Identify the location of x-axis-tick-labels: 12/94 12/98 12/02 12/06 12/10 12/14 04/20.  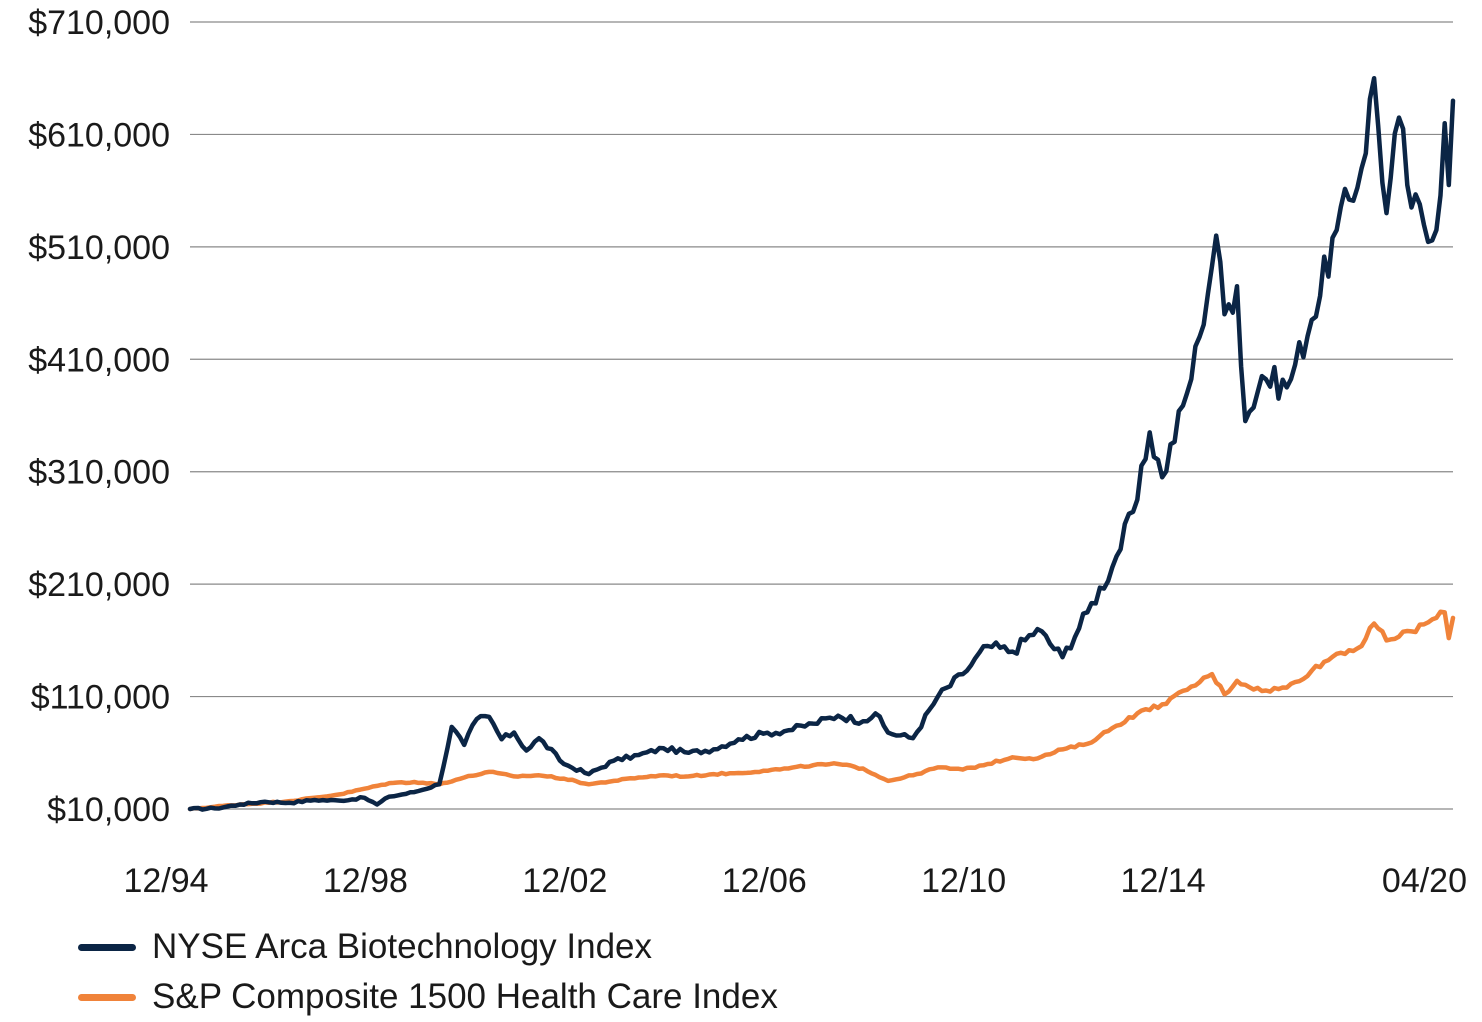
(795, 881).